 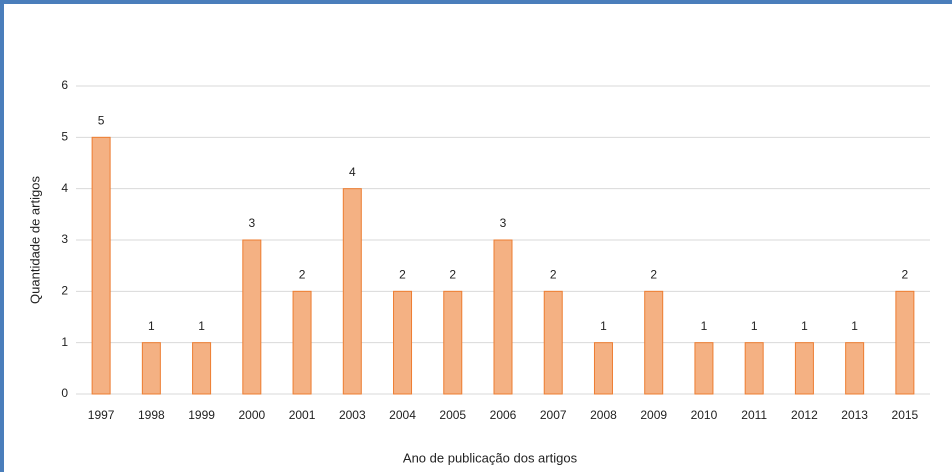 I want to click on x-tick-label: 2000, so click(x=251, y=415).